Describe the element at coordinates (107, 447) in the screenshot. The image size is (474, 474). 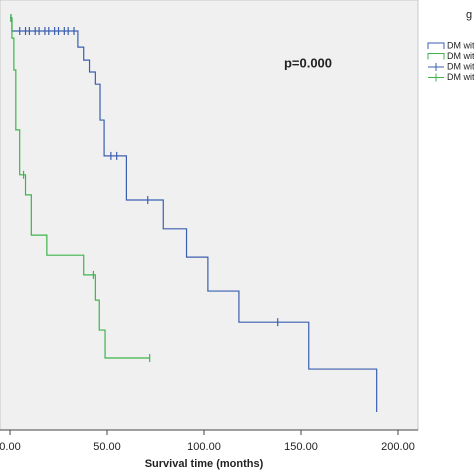
I see `x-tick-label: 50.00` at that location.